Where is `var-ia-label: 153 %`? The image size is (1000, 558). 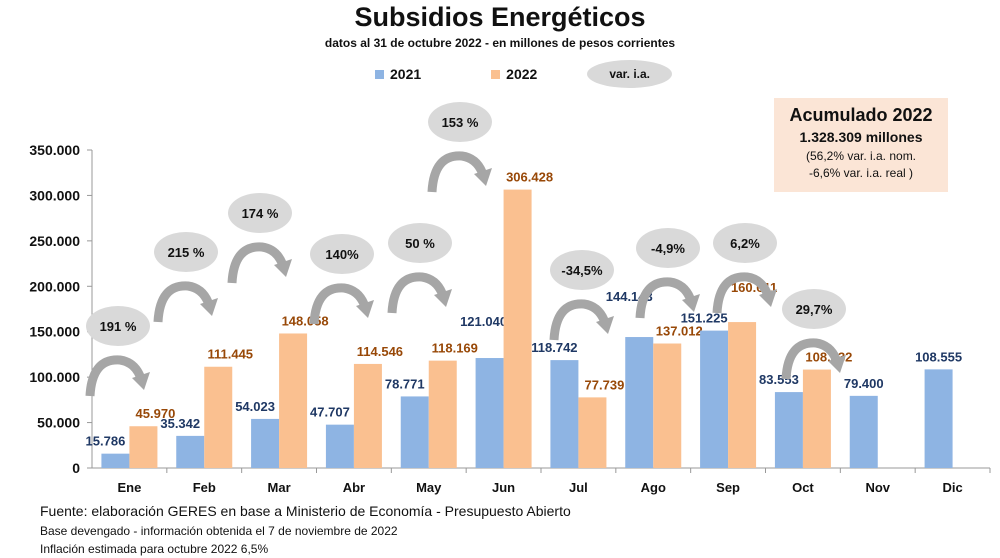
var-ia-label: 153 % is located at coordinates (460, 122).